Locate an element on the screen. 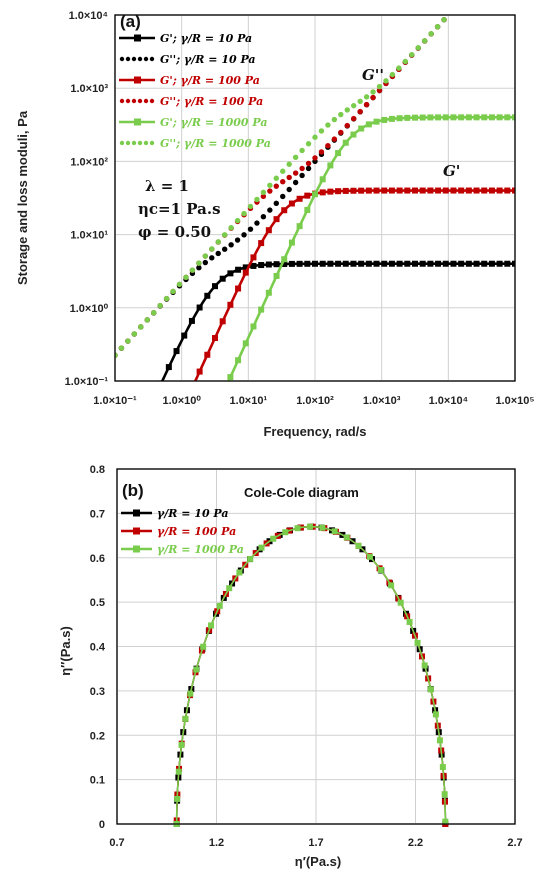 The height and width of the screenshot is (892, 550). x-tick-label: 1.0×10⁵ is located at coordinates (514, 401).